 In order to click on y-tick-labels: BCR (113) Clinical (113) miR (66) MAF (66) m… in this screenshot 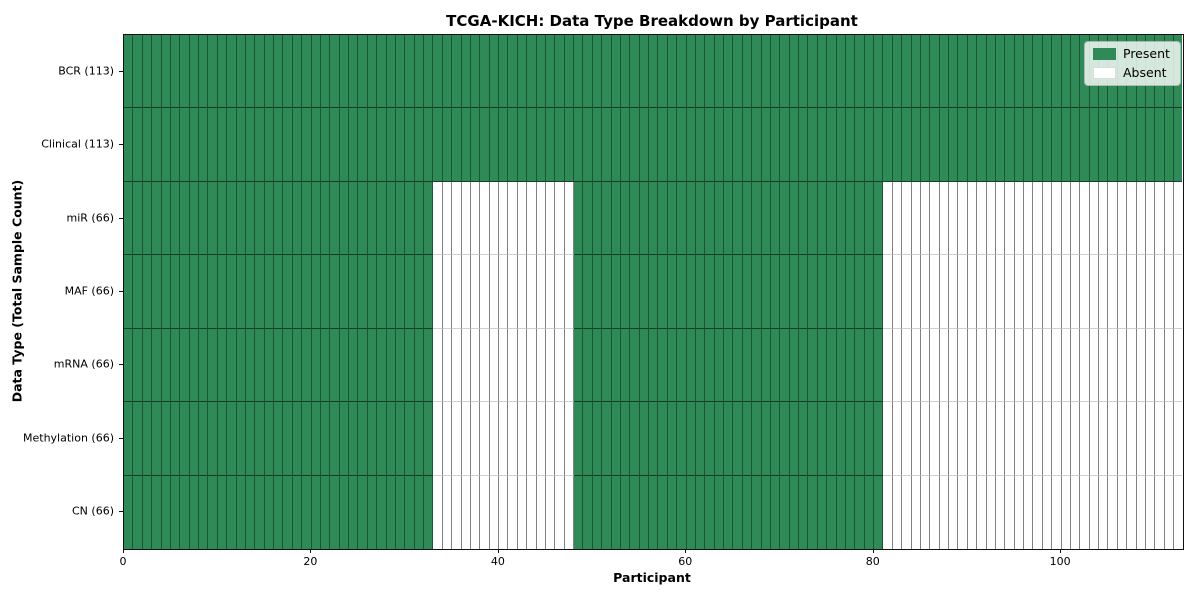, I will do `click(61, 291)`.